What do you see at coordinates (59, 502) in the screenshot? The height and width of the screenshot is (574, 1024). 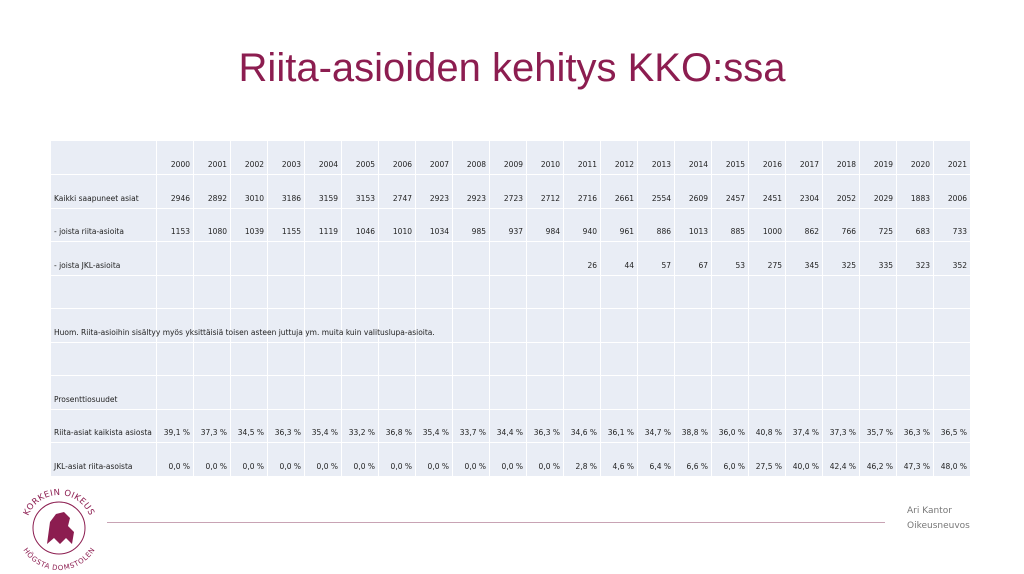 I see `logo-top-path: KORKEIN OIKEUS` at bounding box center [59, 502].